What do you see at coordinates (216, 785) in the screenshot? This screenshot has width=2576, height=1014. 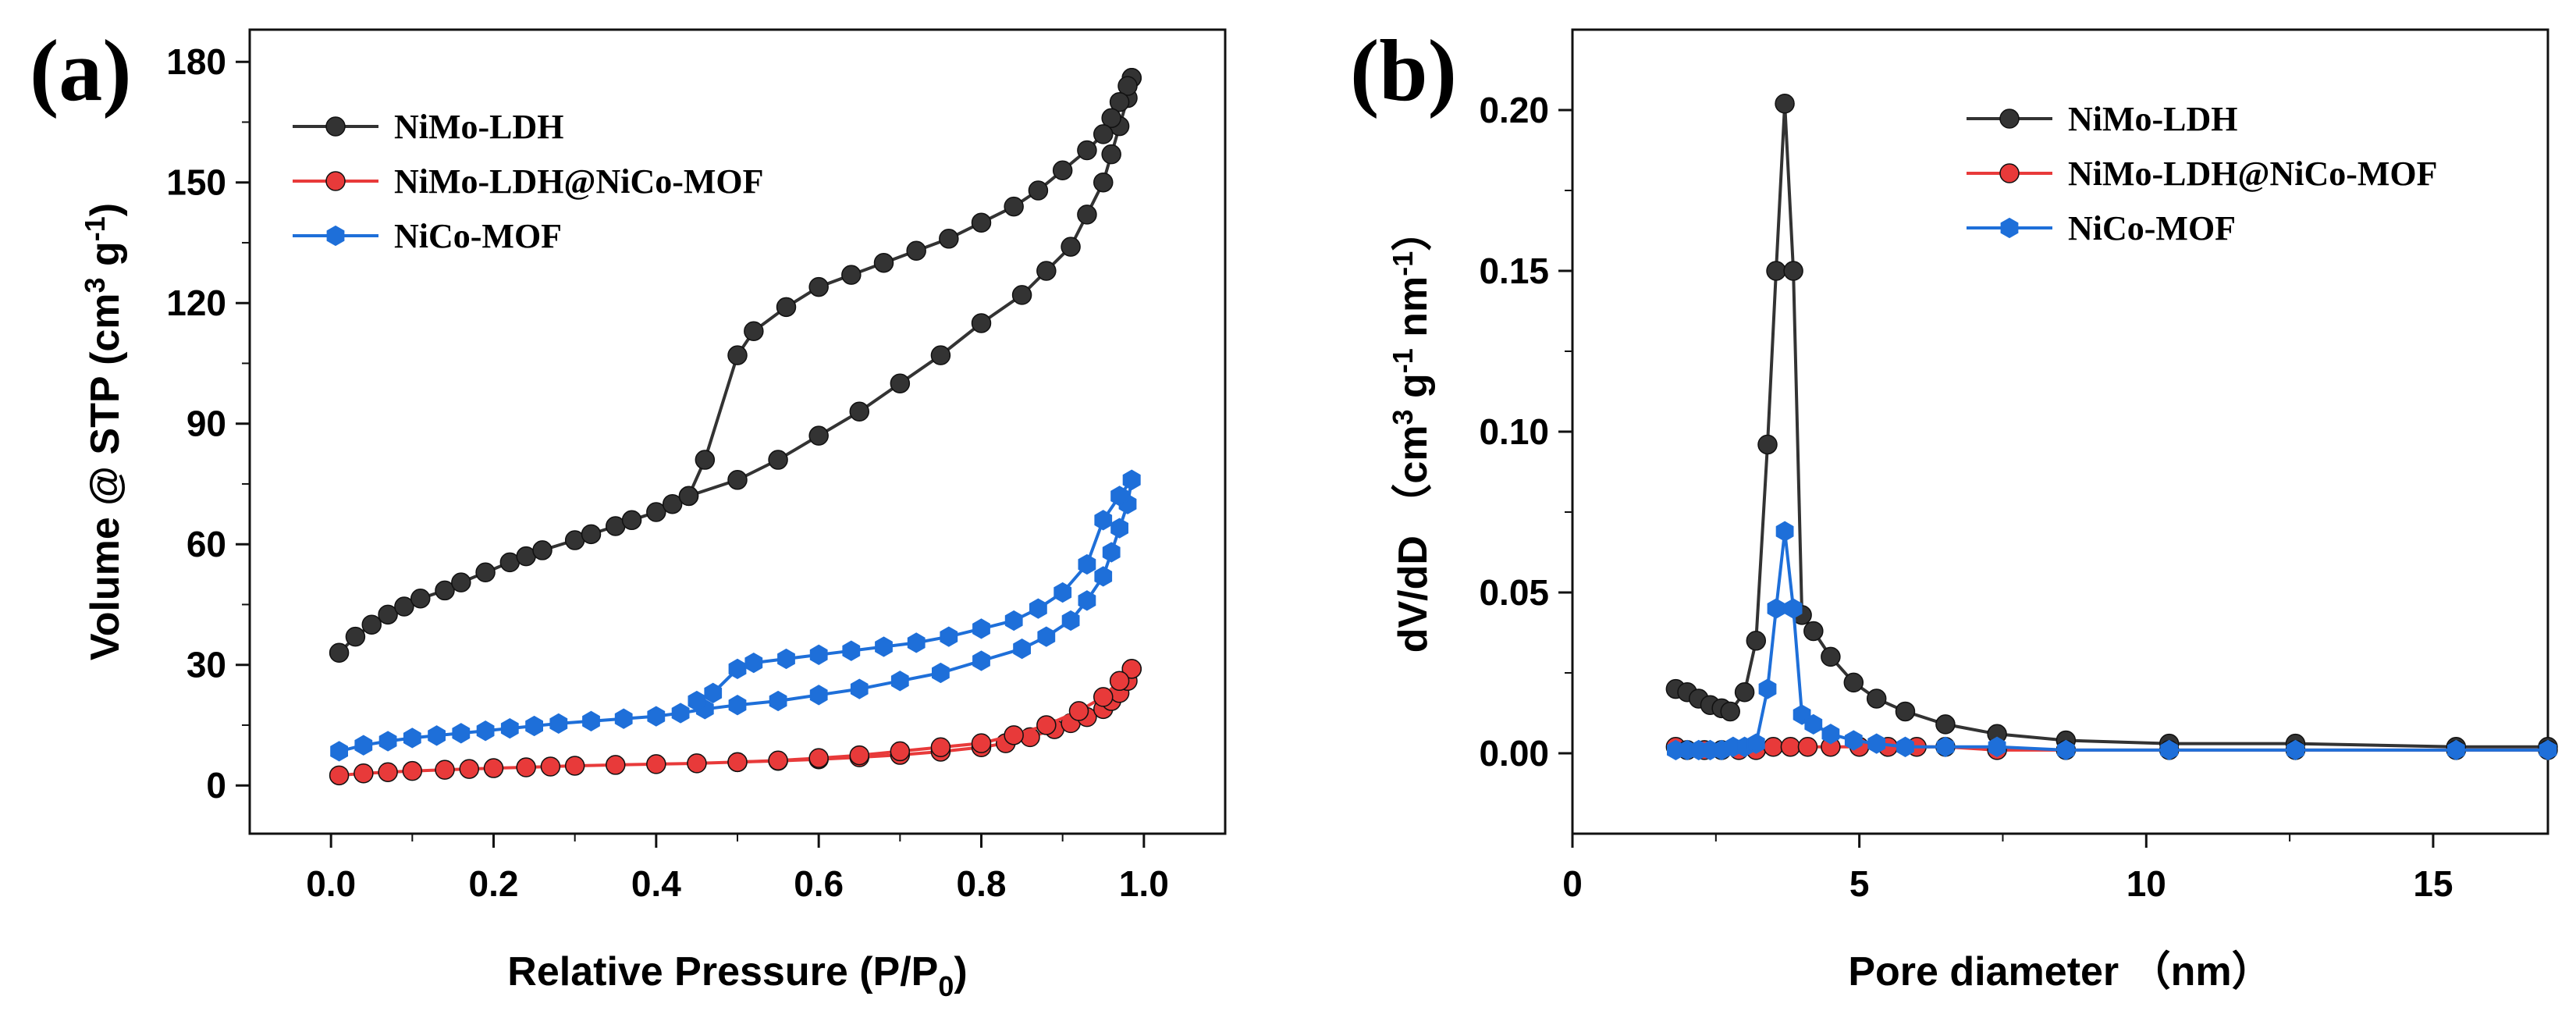 I see `panel-a-y-tick-label: 0` at bounding box center [216, 785].